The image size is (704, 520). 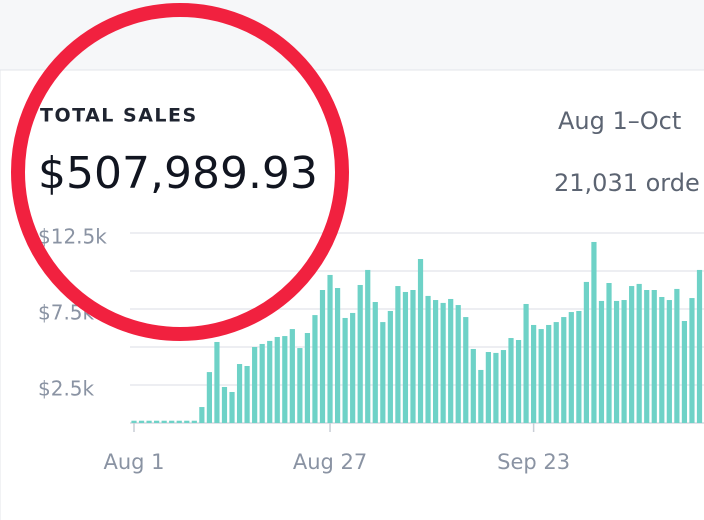 I want to click on orders-count: 21,031 orde, so click(x=627, y=183).